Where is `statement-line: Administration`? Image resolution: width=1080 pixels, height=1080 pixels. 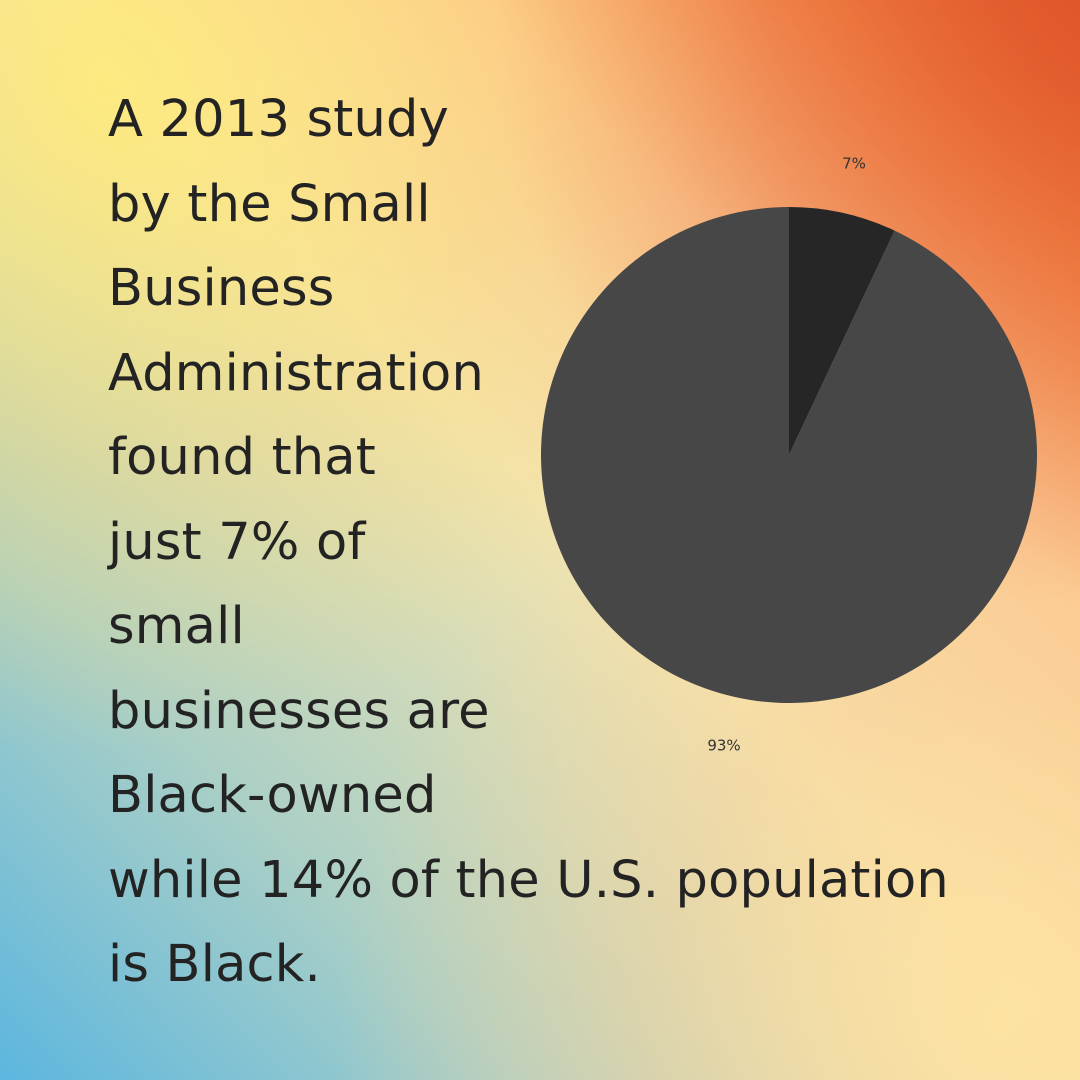 statement-line: Administration is located at coordinates (296, 373).